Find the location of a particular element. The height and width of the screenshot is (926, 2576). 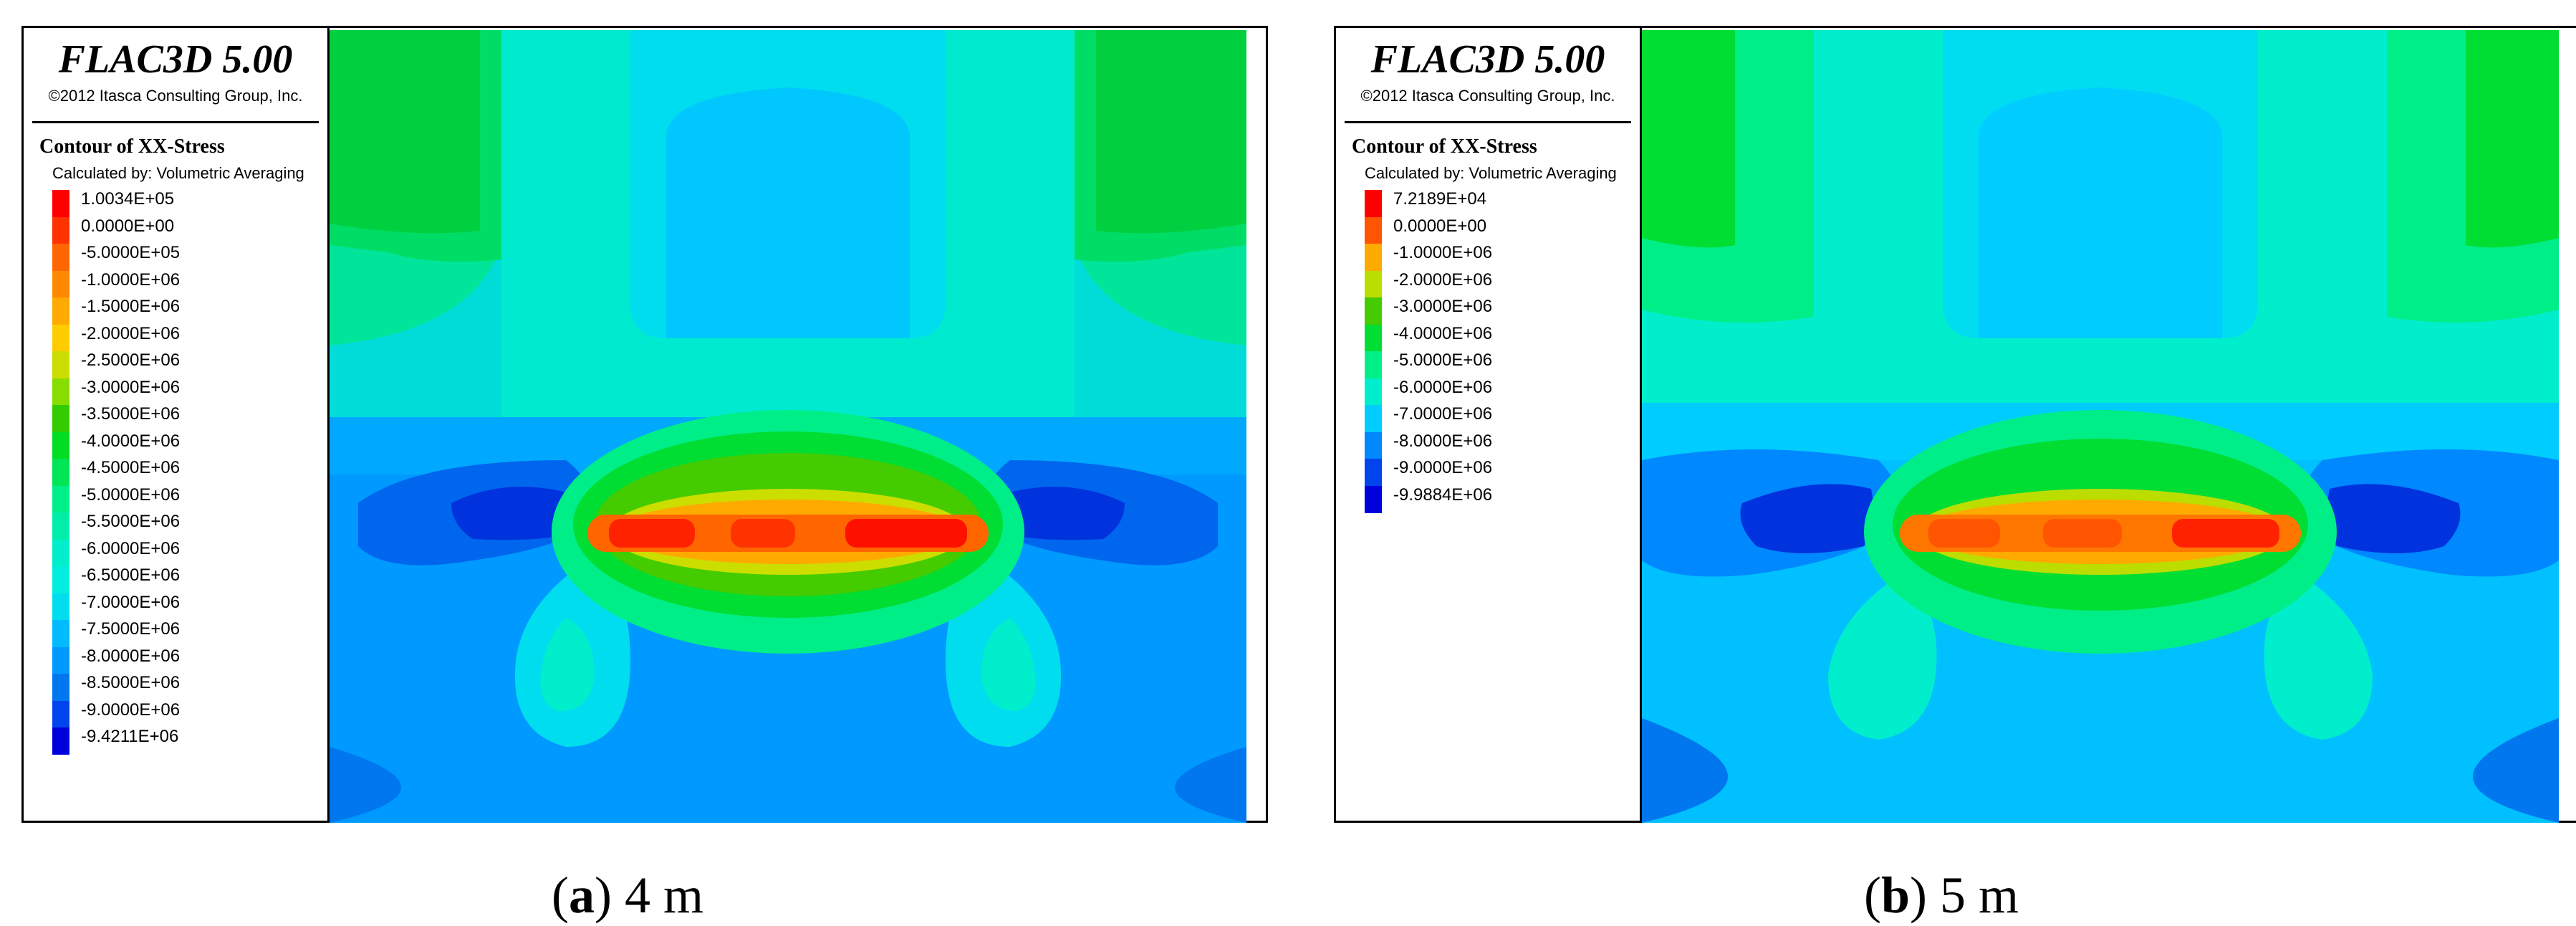

legend-label: 1.0034E+05 is located at coordinates (128, 199).